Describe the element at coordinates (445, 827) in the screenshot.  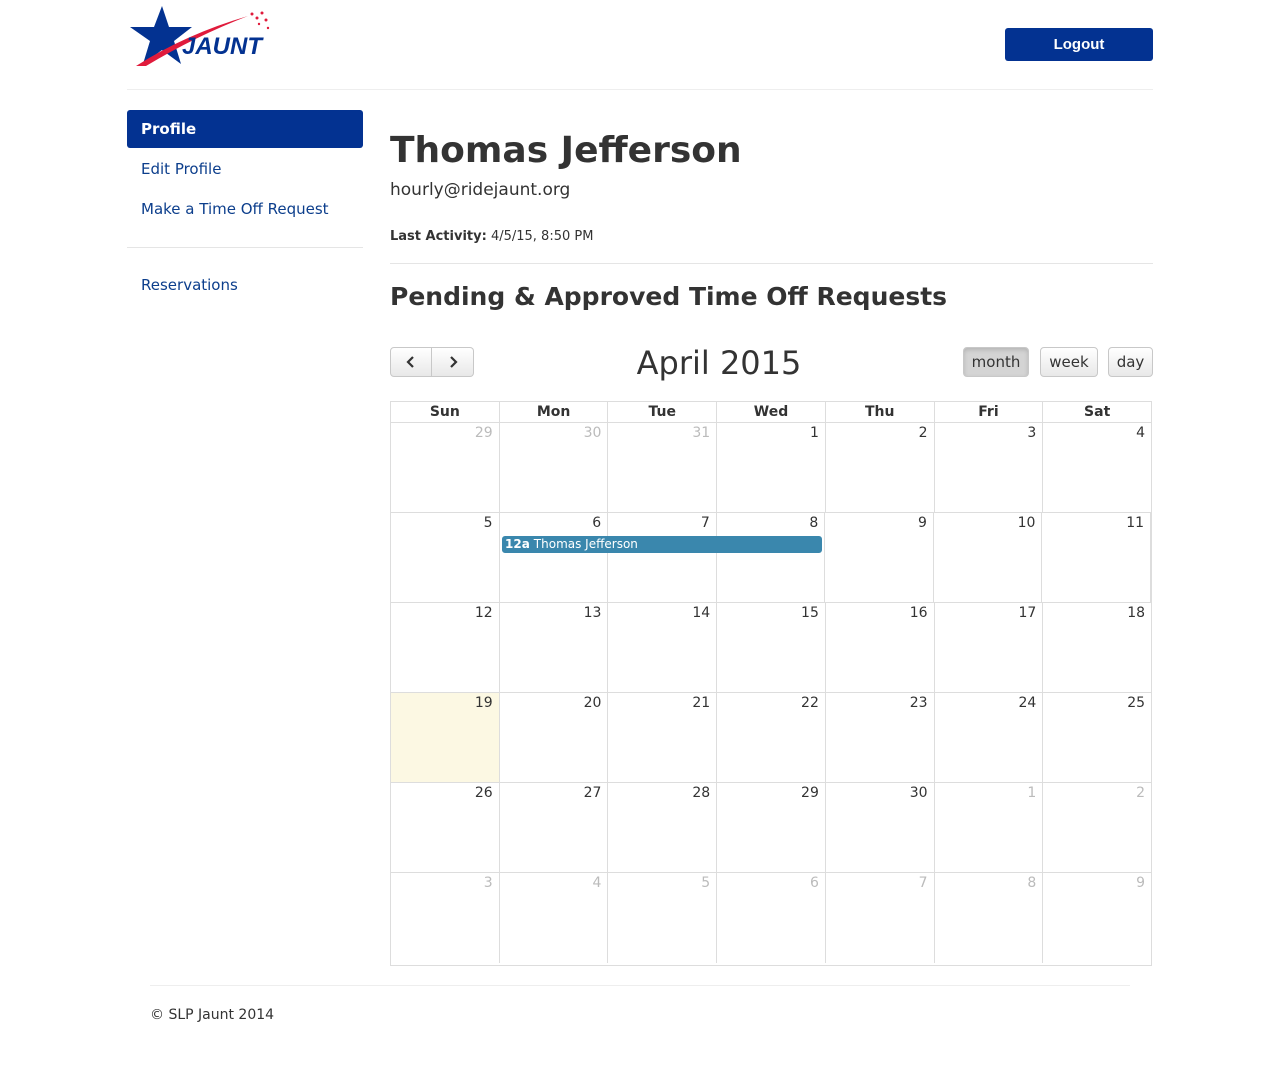
I see `day-cell: 26` at that location.